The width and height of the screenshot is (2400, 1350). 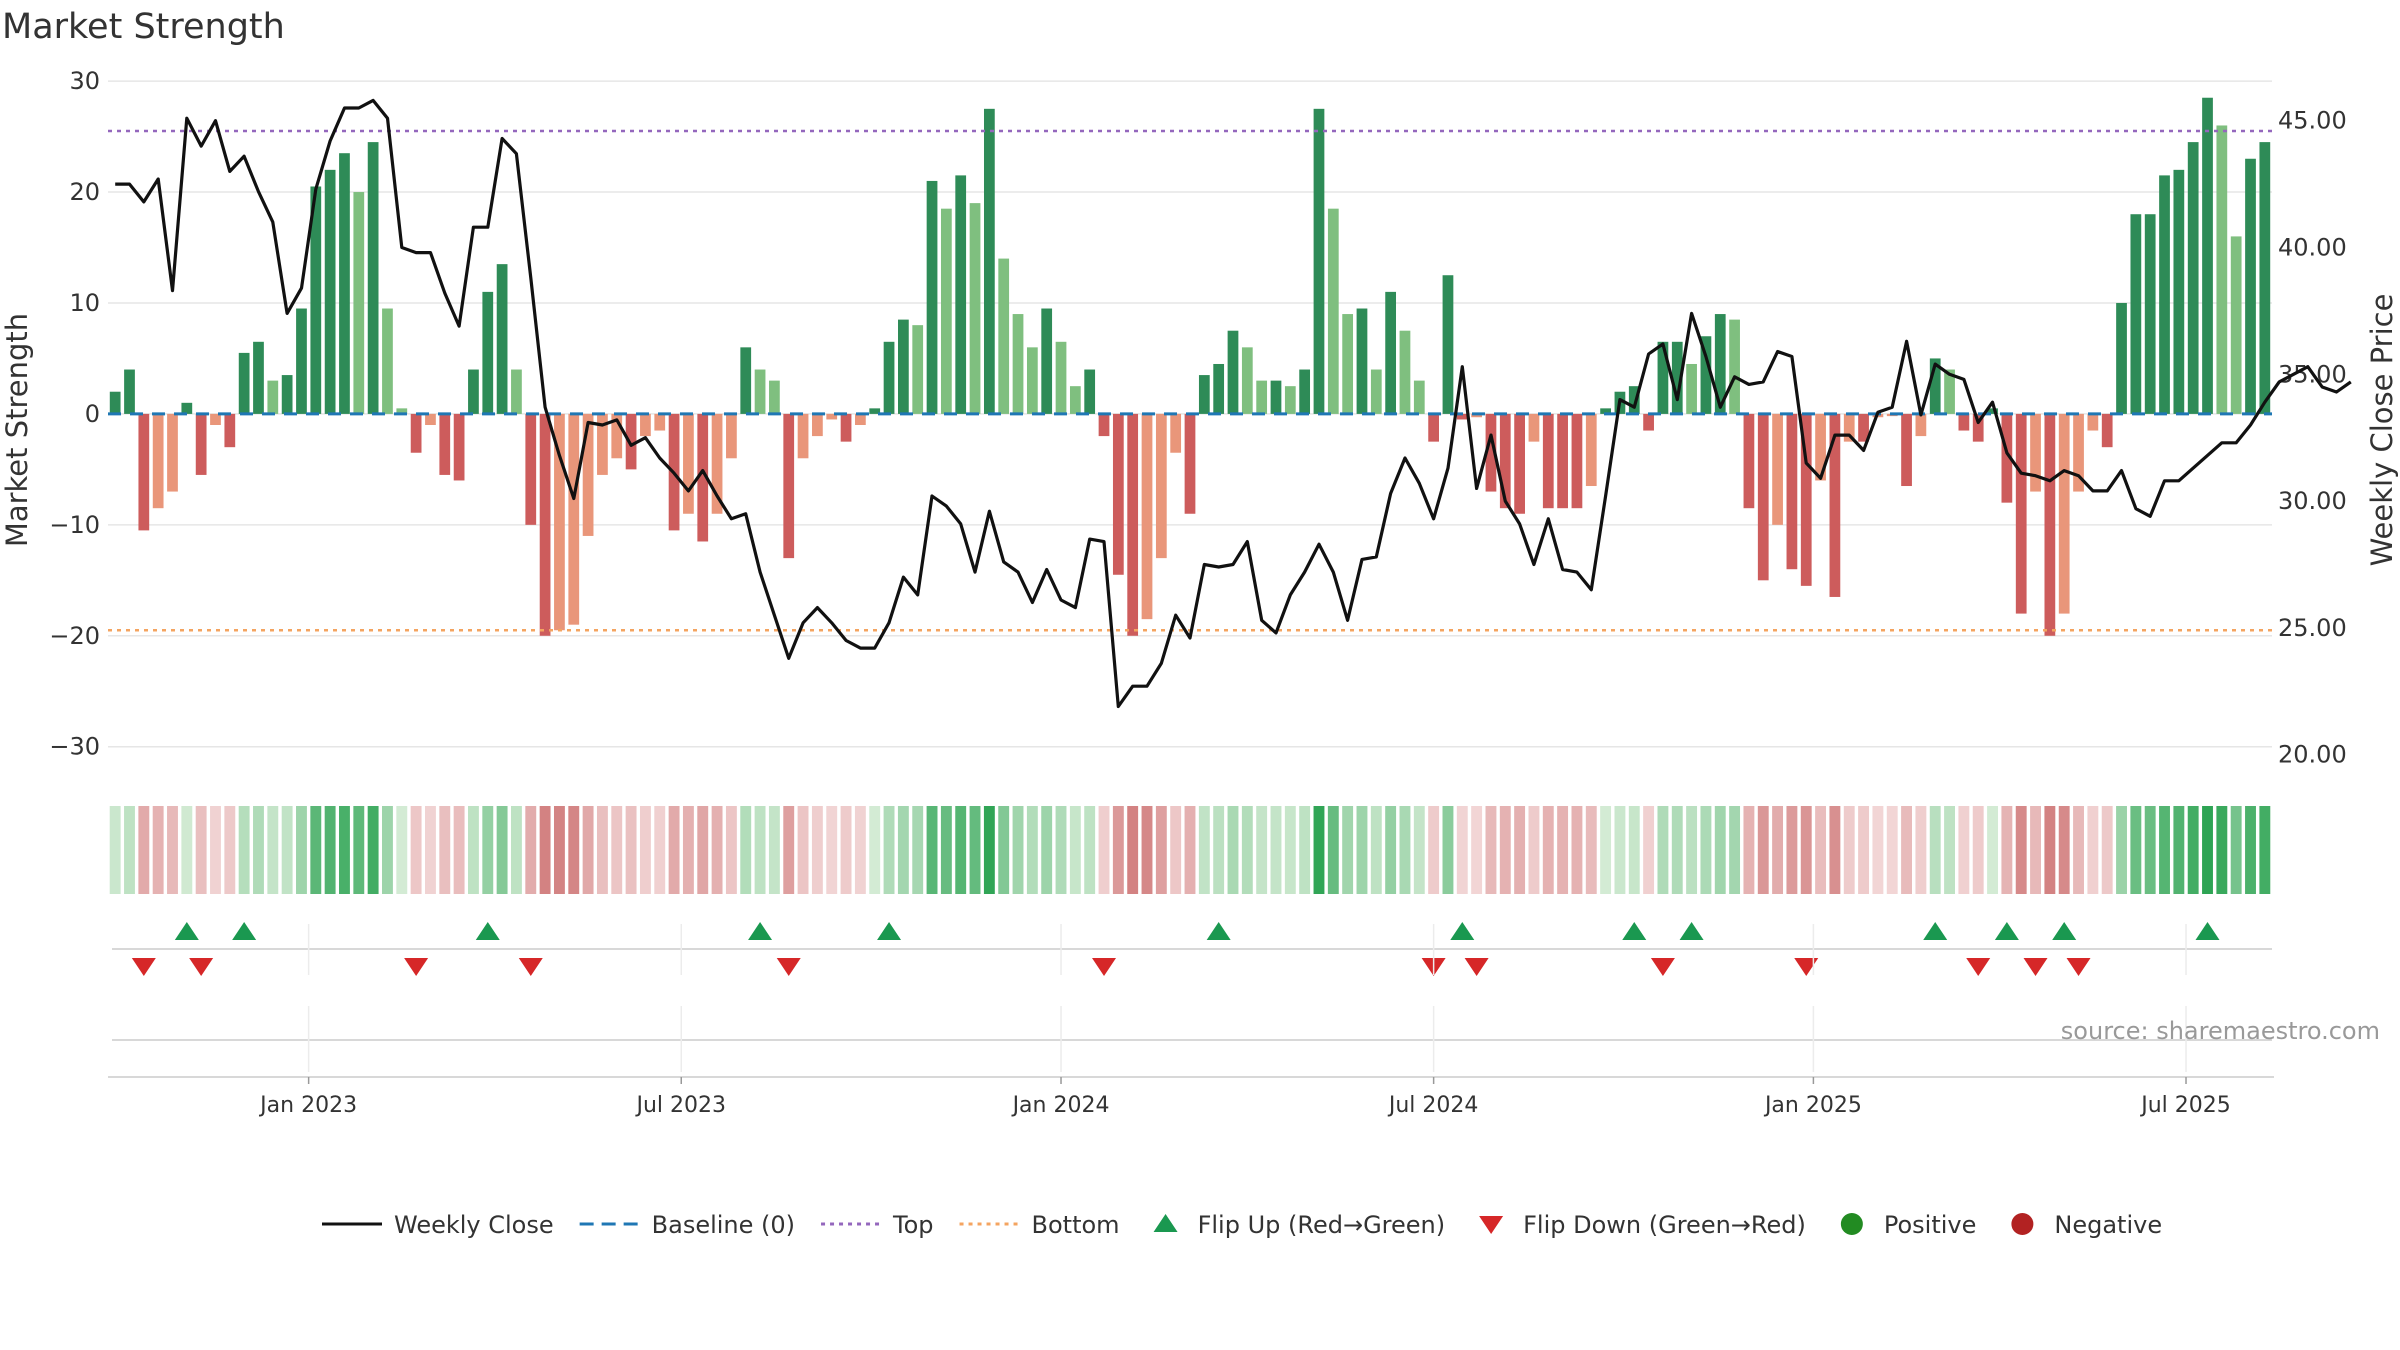 What do you see at coordinates (1039, 1225) in the screenshot?
I see `legend-item-bottom: Bottom` at bounding box center [1039, 1225].